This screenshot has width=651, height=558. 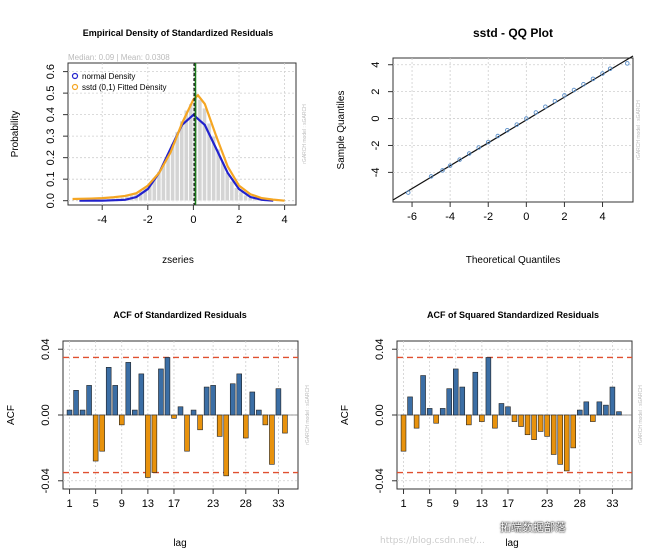 I want to click on x-tick-label: -4, so click(x=102, y=220).